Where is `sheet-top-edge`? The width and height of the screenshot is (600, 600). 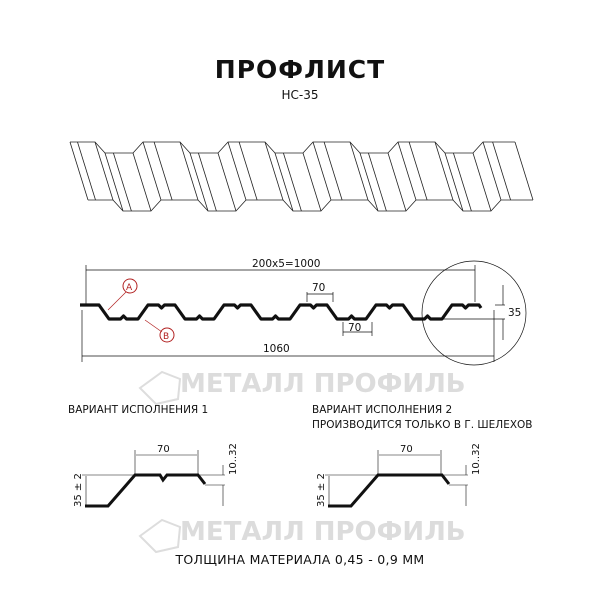 sheet-top-edge is located at coordinates (292, 147).